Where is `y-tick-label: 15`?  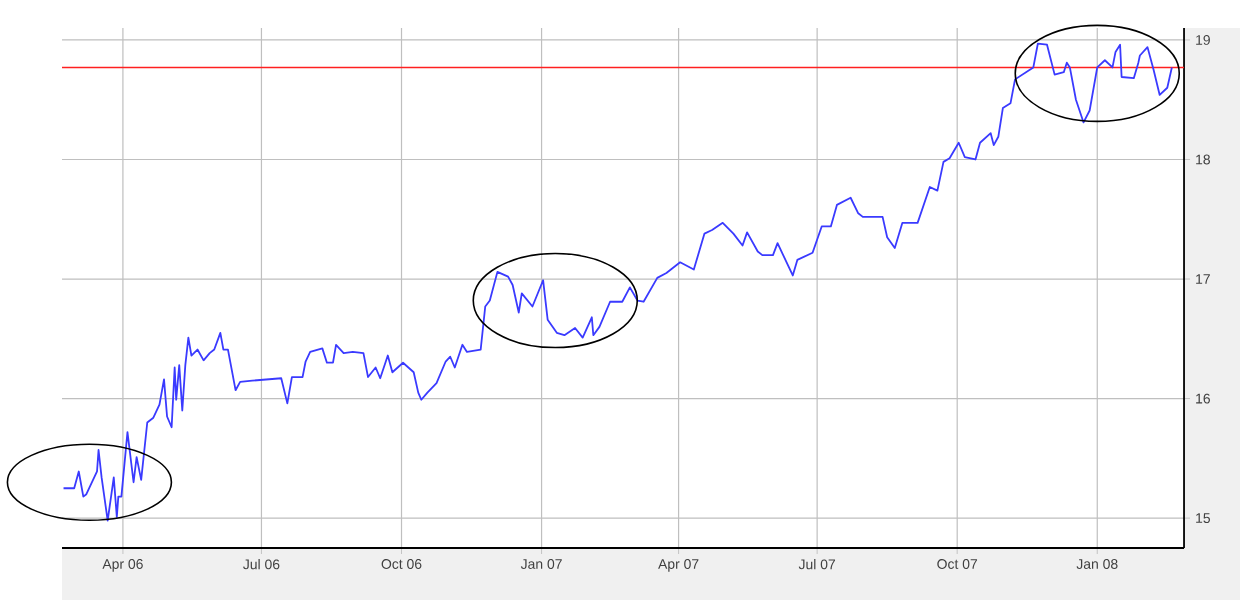 y-tick-label: 15 is located at coordinates (1203, 518).